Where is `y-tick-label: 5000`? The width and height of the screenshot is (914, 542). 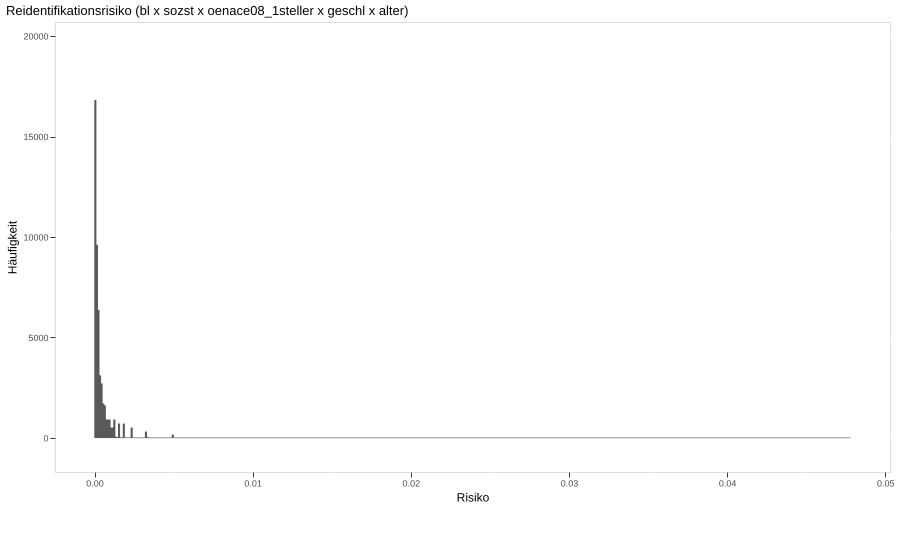
y-tick-label: 5000 is located at coordinates (38, 337).